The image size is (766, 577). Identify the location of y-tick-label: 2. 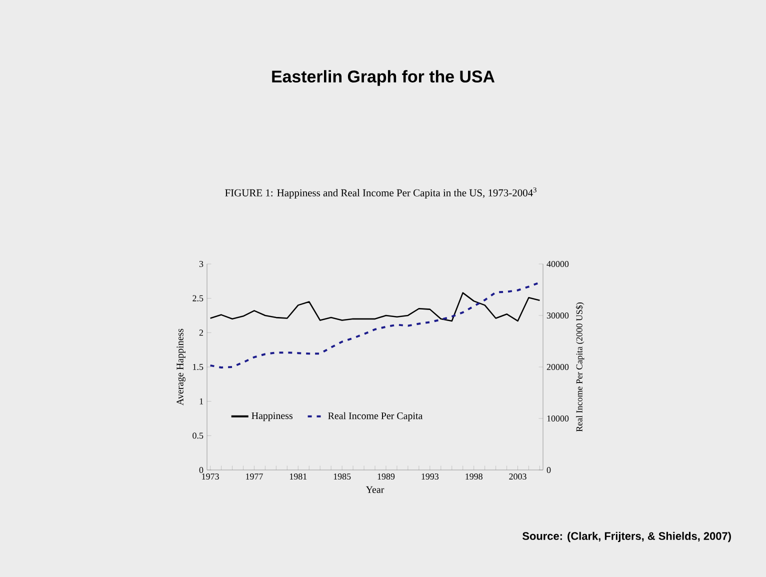
(201, 333).